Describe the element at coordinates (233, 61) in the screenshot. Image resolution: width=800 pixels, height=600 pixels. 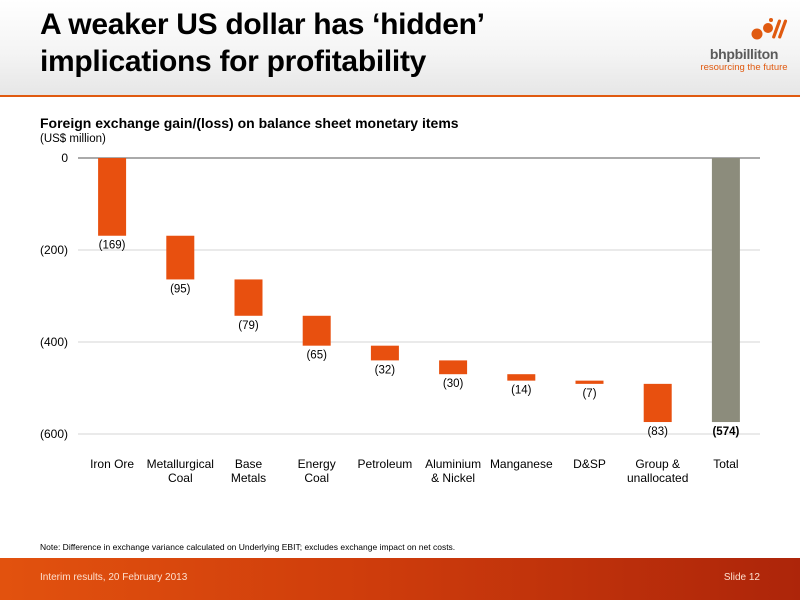
I see `slide-title-line2: implications for profitability` at that location.